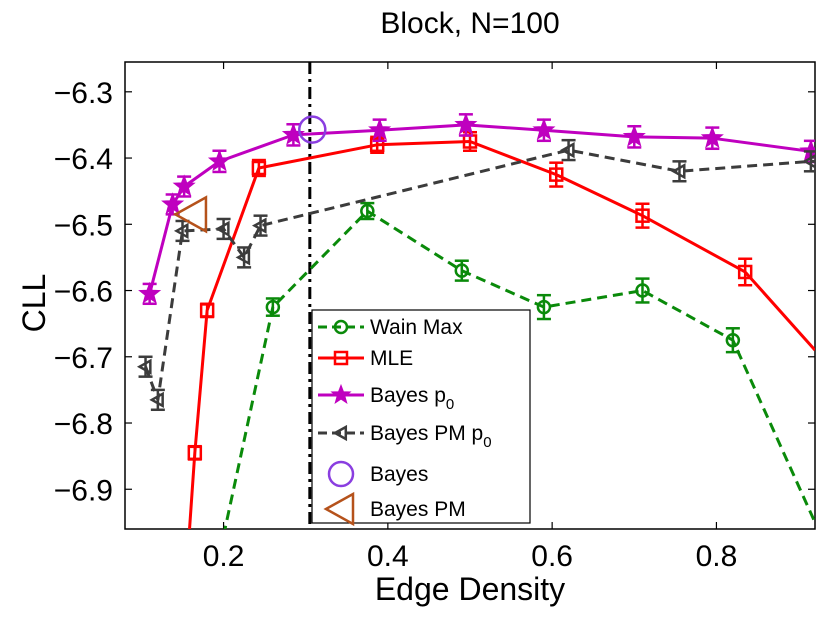 This screenshot has width=830, height=623. What do you see at coordinates (83, 358) in the screenshot?
I see `y-tick-label: −6.7` at bounding box center [83, 358].